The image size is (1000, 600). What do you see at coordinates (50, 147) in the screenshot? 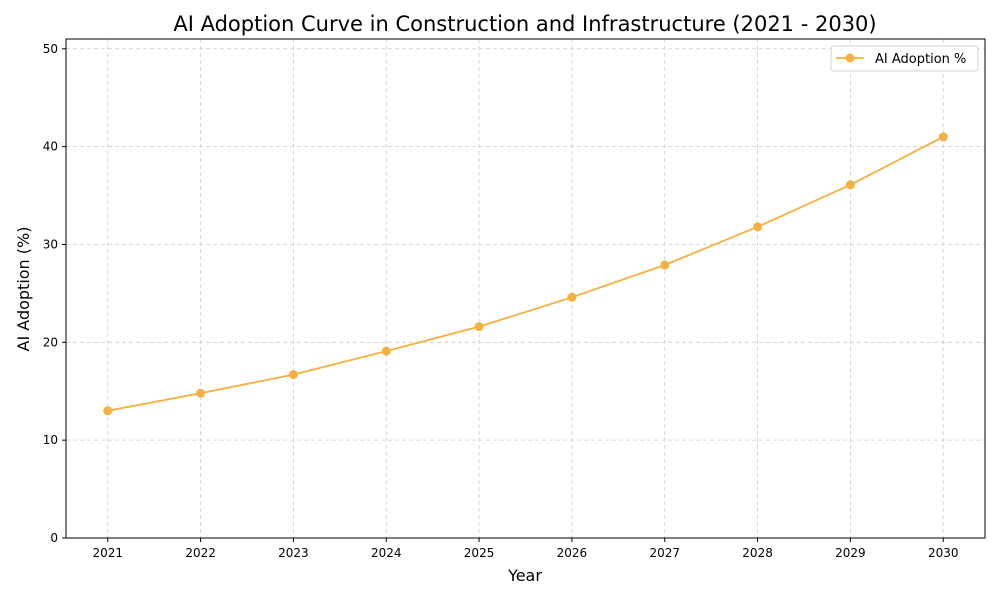
I see `y-tick-label: 40` at bounding box center [50, 147].